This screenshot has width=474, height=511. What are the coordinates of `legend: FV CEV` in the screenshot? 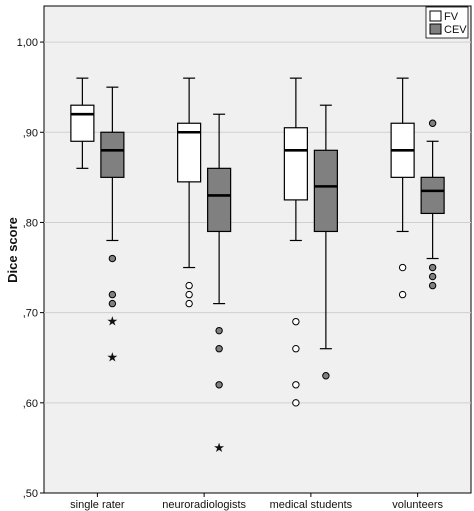 It's located at (447, 22).